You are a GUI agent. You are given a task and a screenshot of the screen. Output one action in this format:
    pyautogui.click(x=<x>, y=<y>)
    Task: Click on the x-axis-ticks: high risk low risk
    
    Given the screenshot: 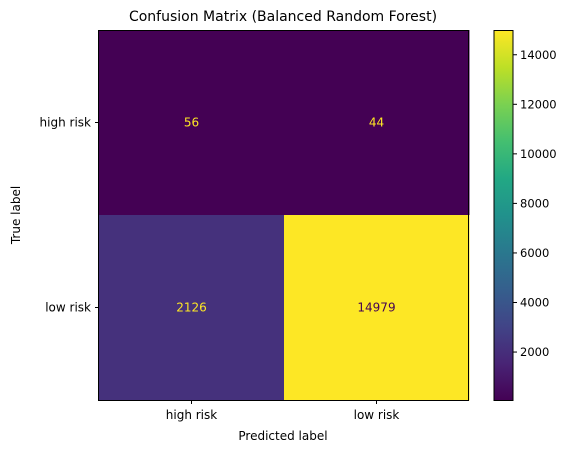 What is the action you would take?
    pyautogui.click(x=283, y=411)
    